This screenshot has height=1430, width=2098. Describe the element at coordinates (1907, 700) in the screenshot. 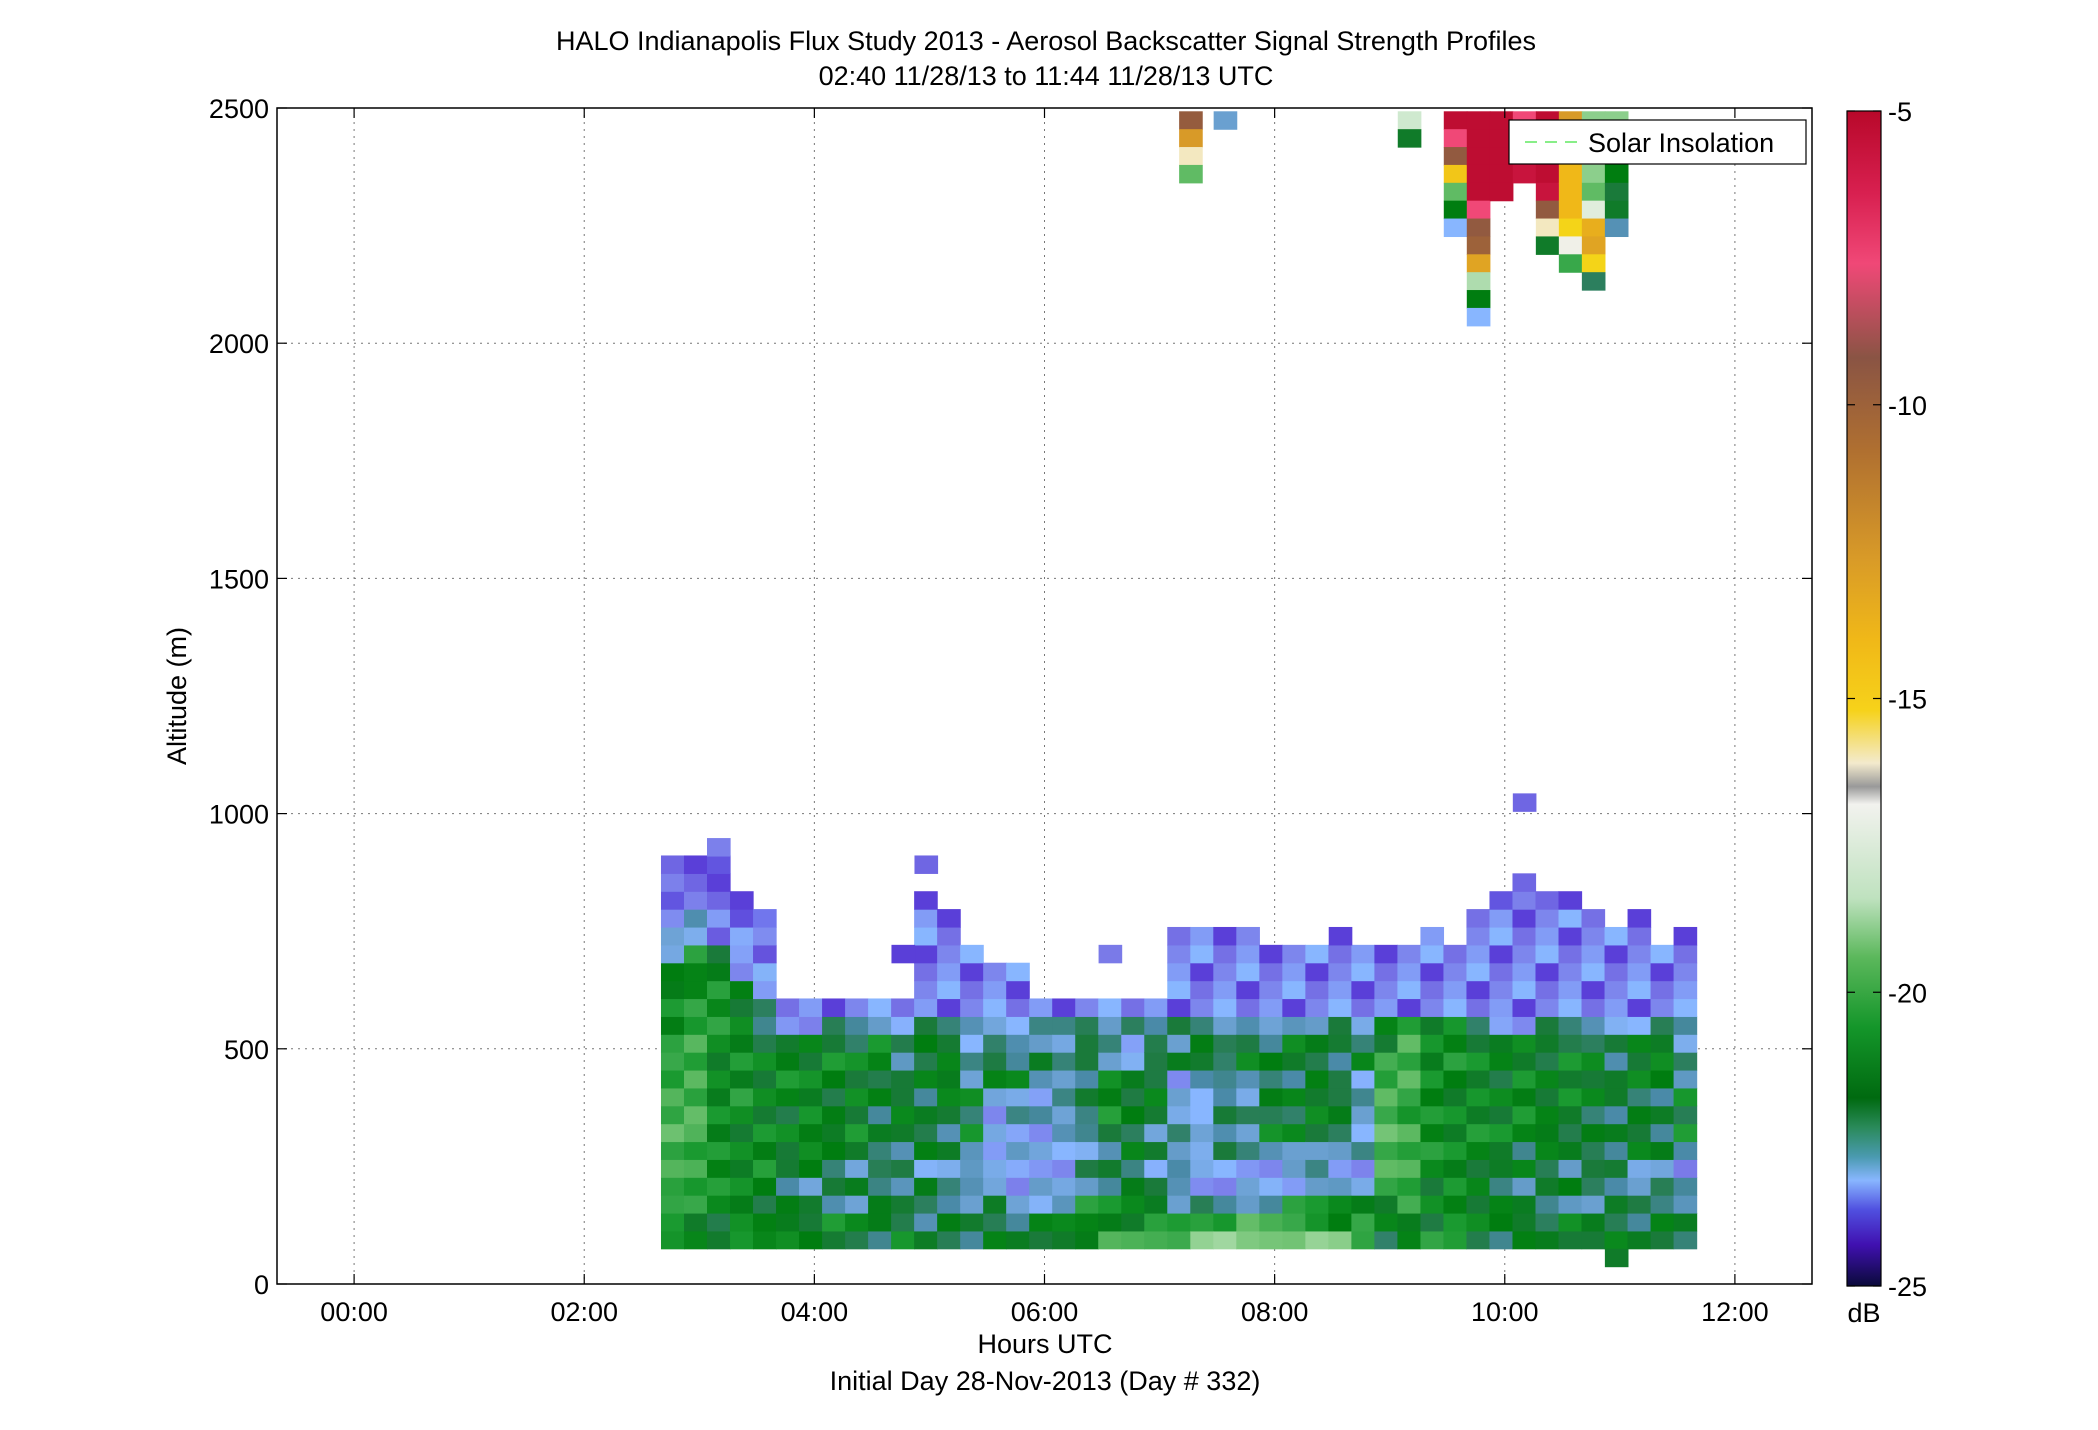

I see `colorbar-tick-label: -15` at that location.